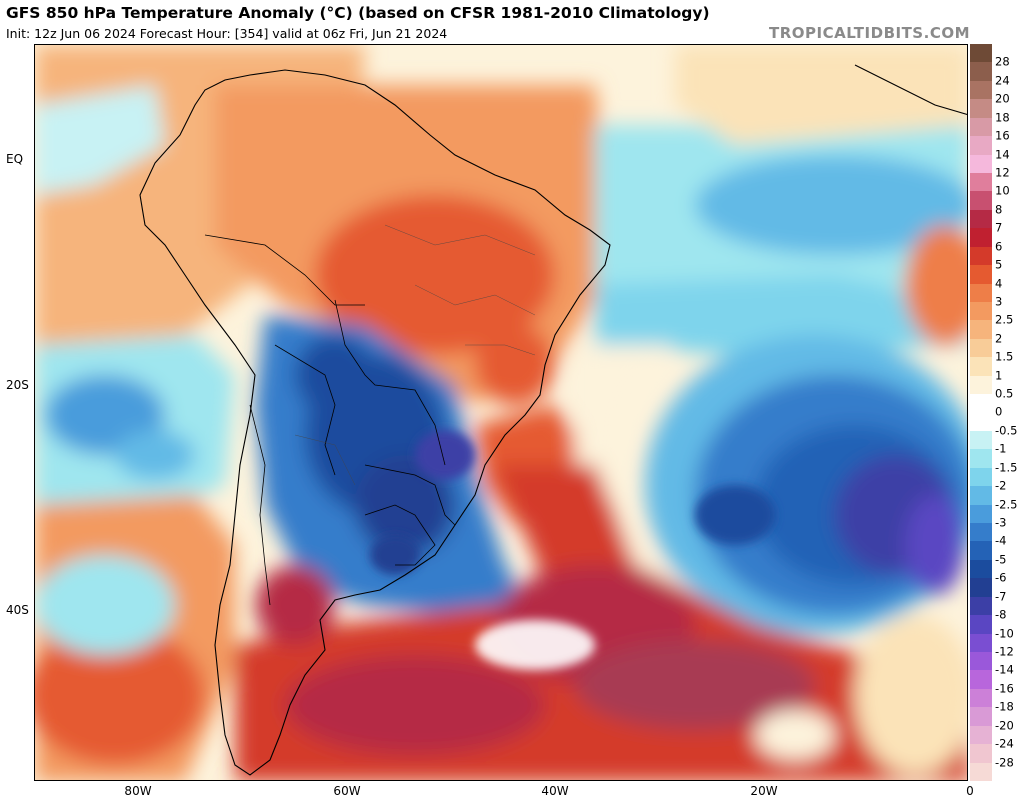 This screenshot has width=1024, height=800. I want to click on colorbar-level: -6, so click(996, 571).